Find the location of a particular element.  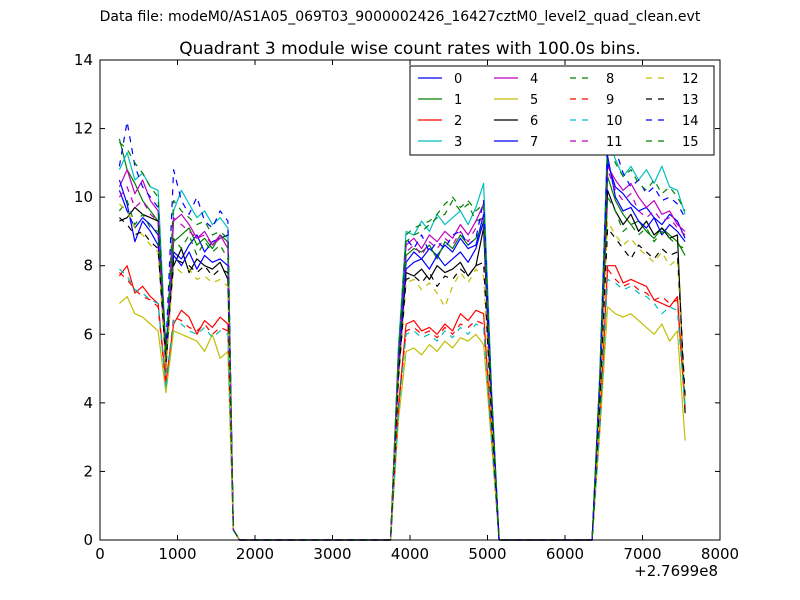

legend-label-6: 6 is located at coordinates (534, 121).